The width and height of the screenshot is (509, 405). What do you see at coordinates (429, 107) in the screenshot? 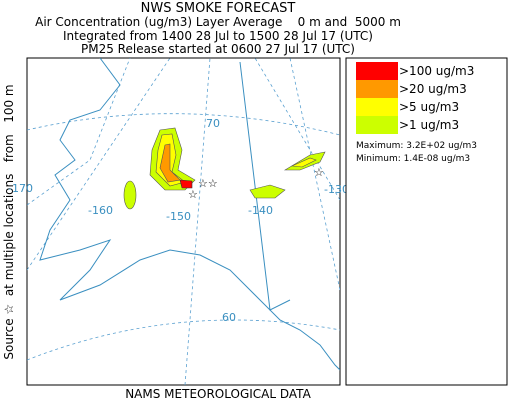
I see `legend-label: >5 ug/m3` at bounding box center [429, 107].